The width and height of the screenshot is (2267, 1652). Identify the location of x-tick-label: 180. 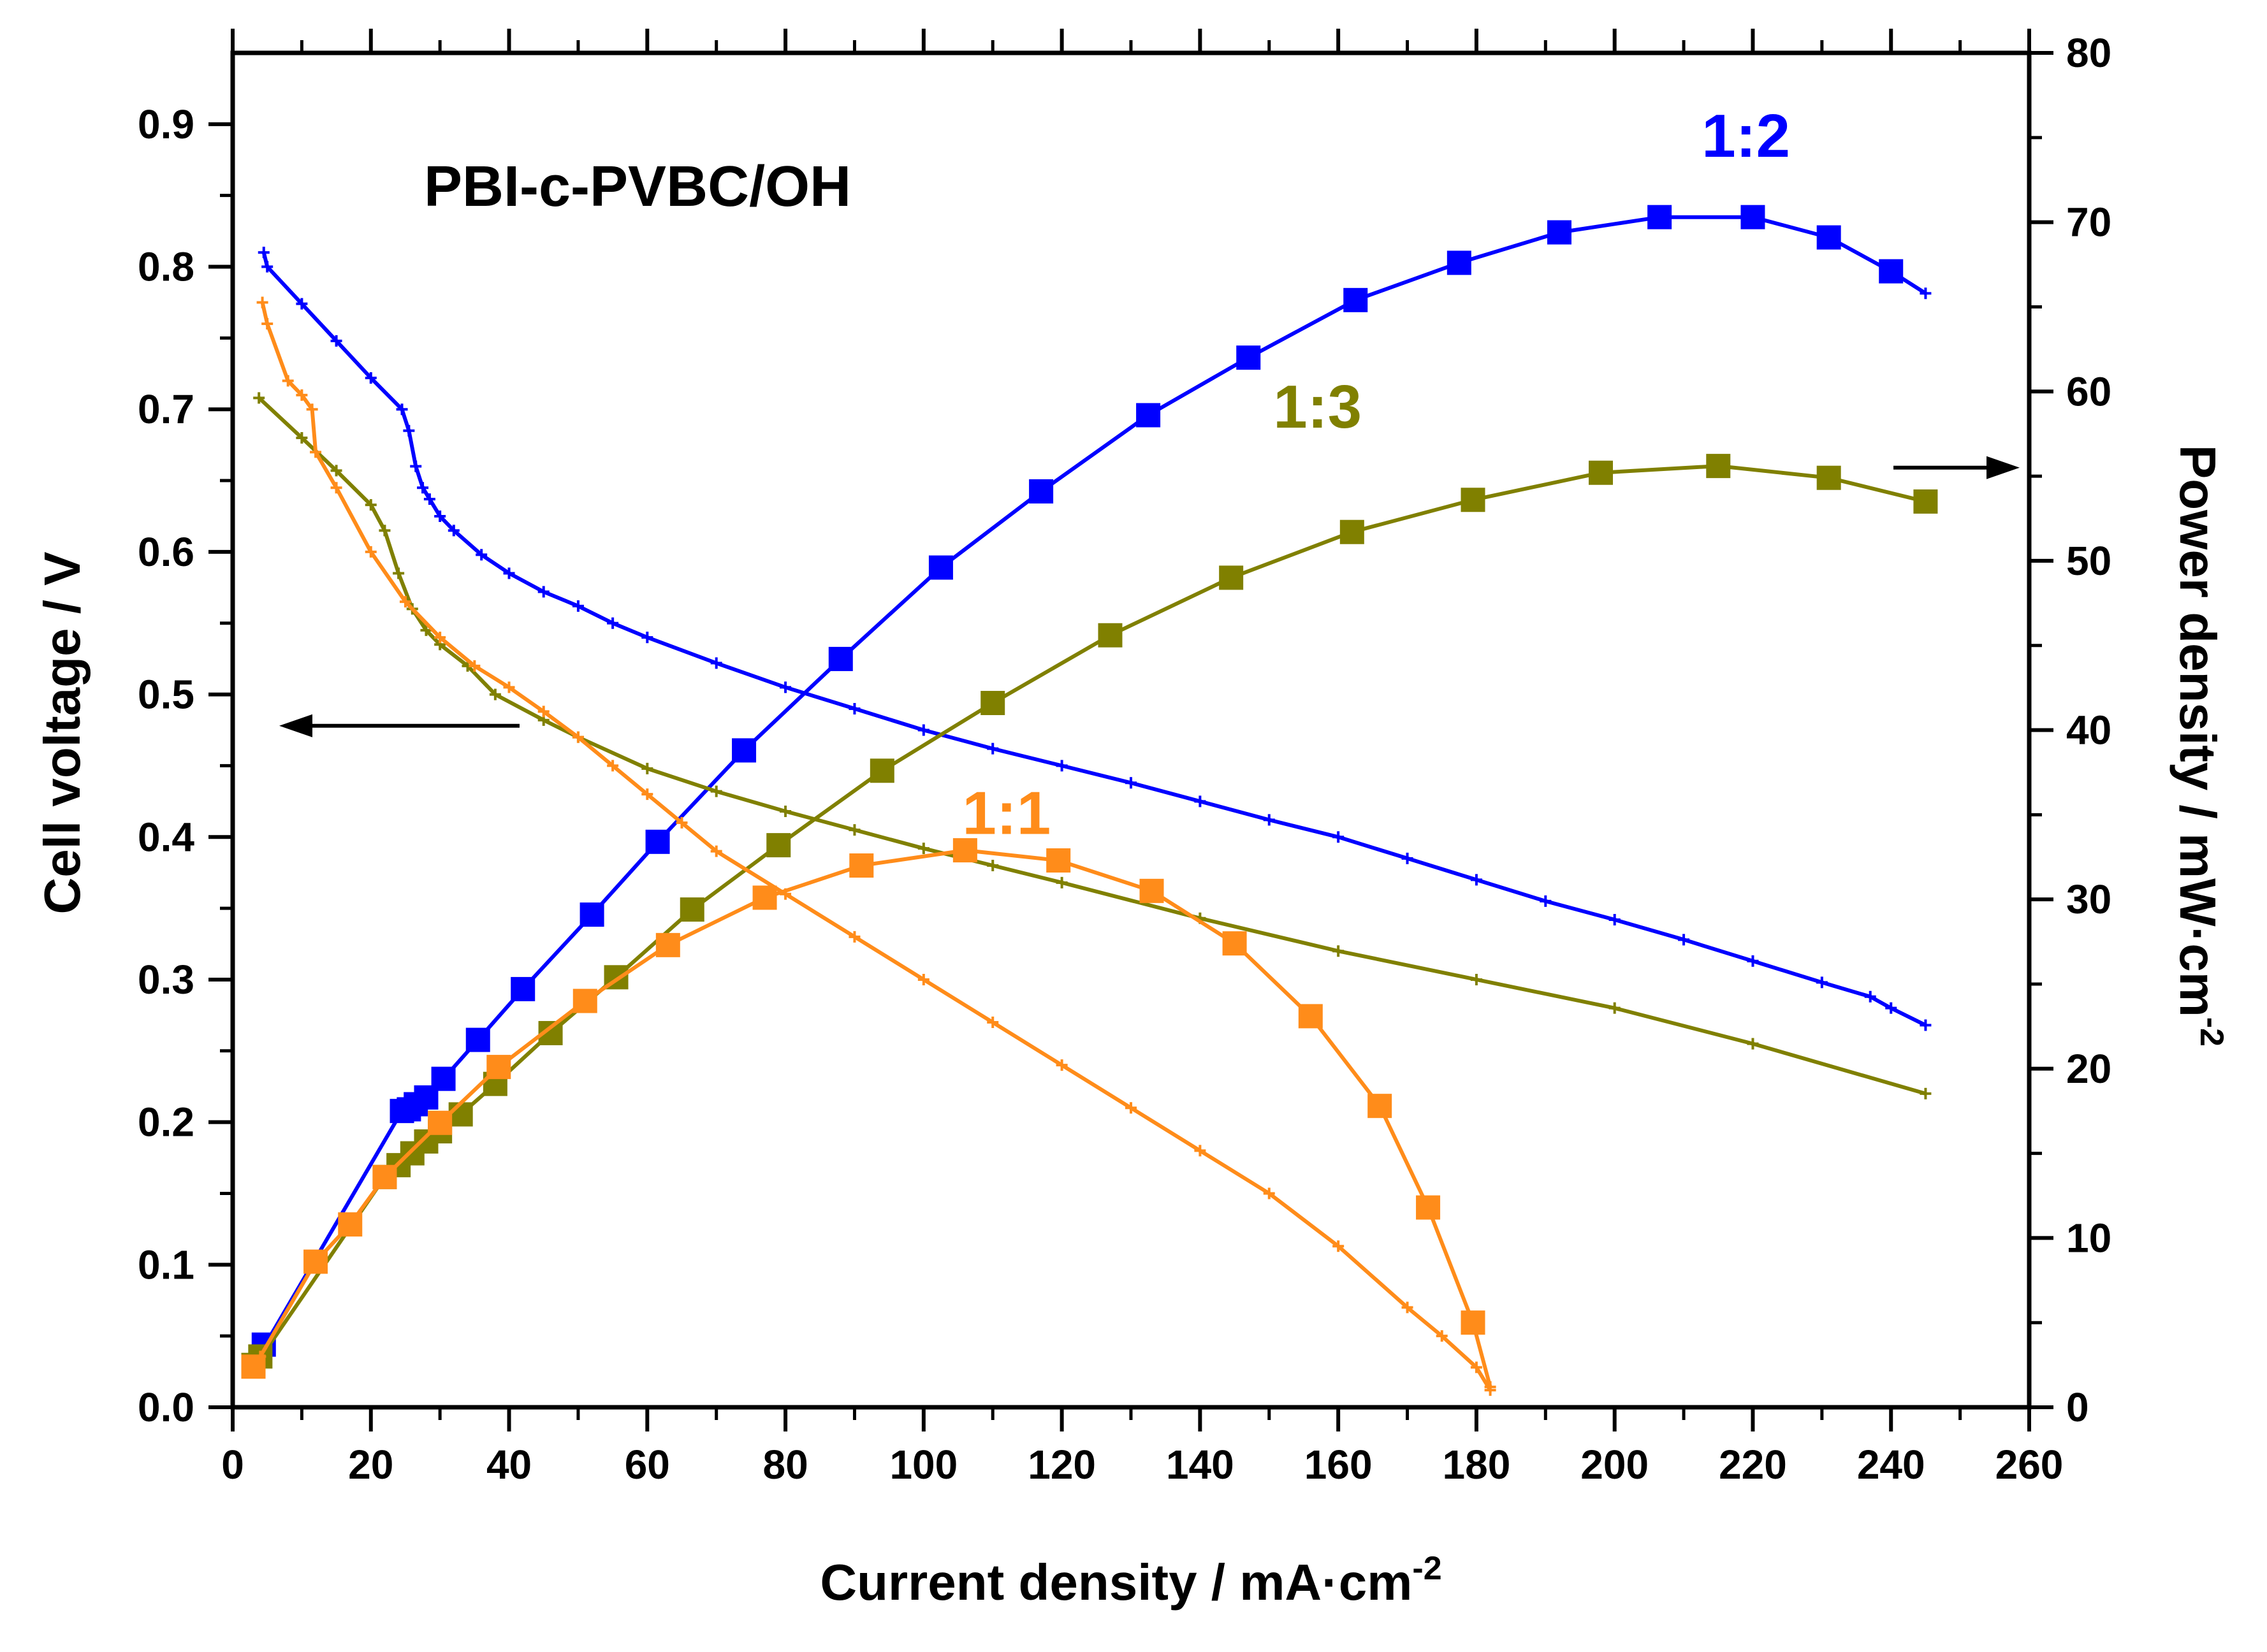
(1477, 1465).